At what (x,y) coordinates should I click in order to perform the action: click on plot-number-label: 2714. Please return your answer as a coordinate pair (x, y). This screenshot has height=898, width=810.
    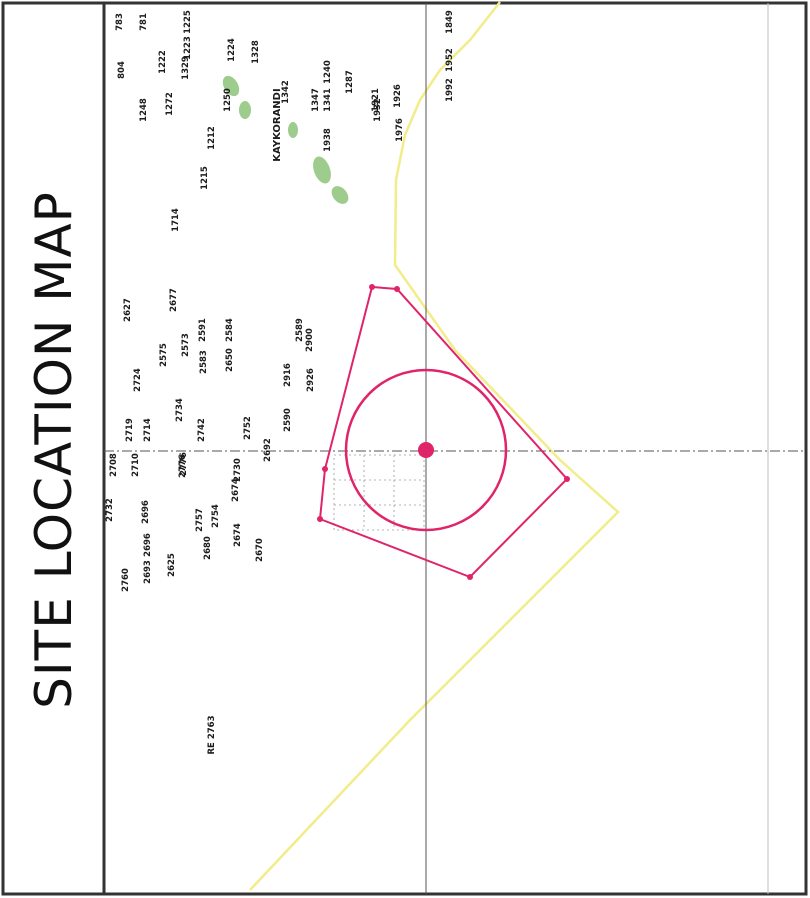
    Looking at the image, I should click on (148, 430).